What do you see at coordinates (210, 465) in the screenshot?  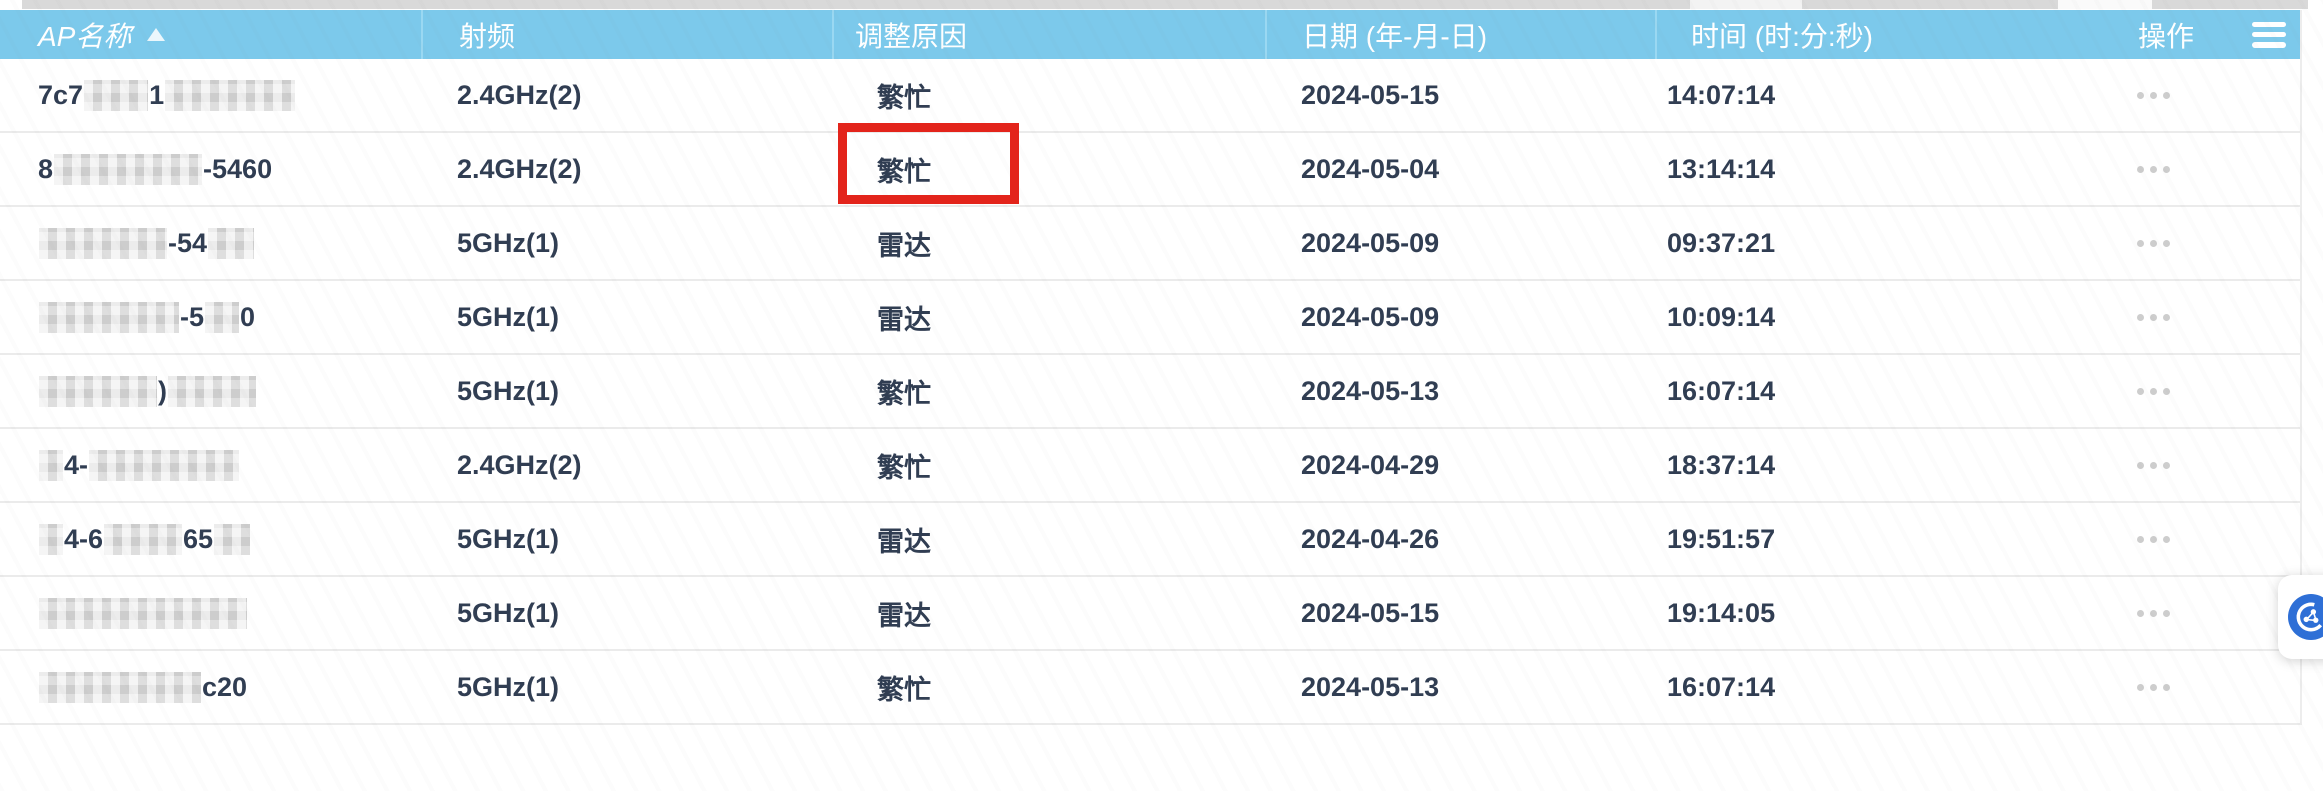 I see `ap-name-cell: 4-` at bounding box center [210, 465].